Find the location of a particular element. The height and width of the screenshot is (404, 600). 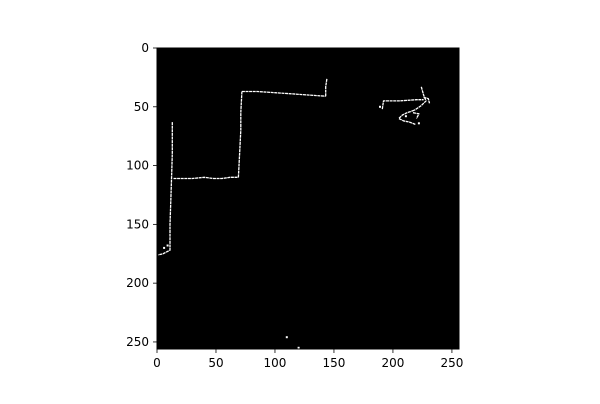

y-axis: 0 50 100 150 200 250 is located at coordinates (141, 195).